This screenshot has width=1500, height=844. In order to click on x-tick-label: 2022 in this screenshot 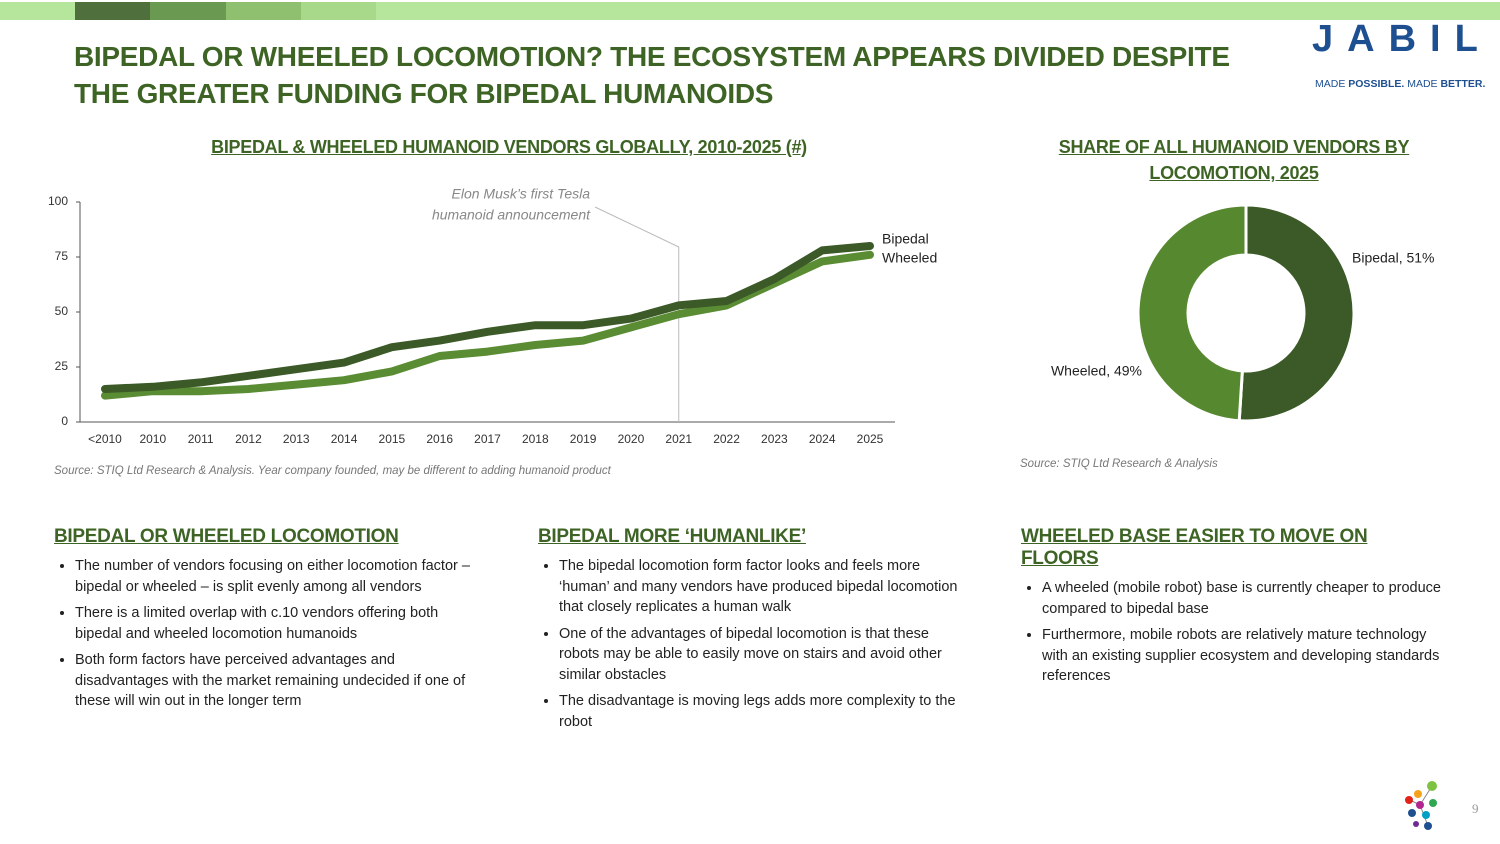, I will do `click(726, 439)`.